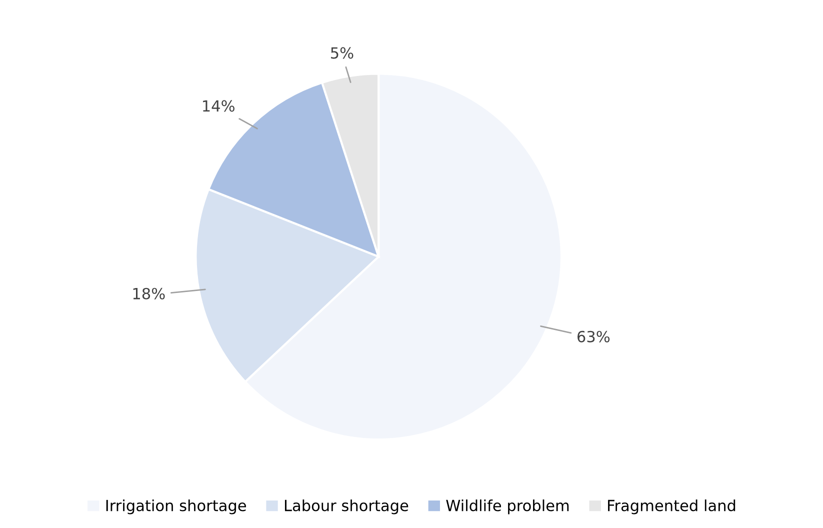 This screenshot has height=528, width=823. What do you see at coordinates (346, 506) in the screenshot?
I see `legend-label: Labour shortage` at bounding box center [346, 506].